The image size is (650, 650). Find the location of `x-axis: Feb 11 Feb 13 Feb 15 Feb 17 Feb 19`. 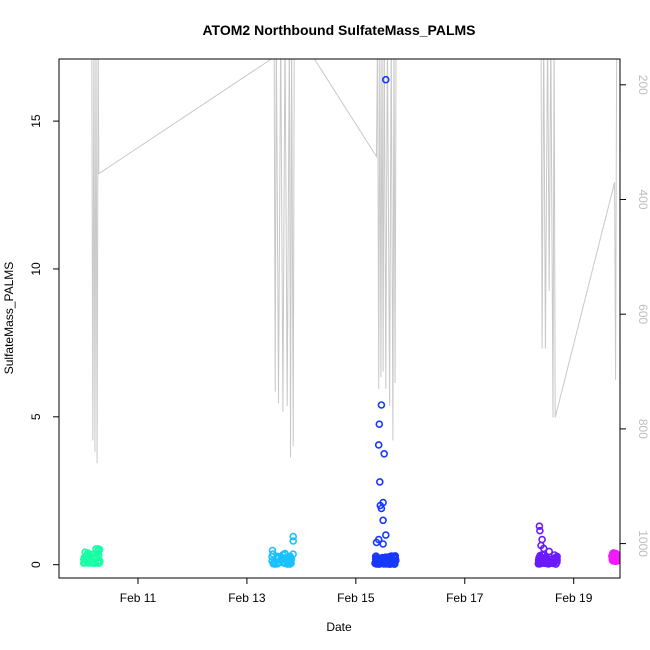

x-axis: Feb 11 Feb 13 Feb 15 Feb 17 Feb 19 is located at coordinates (356, 591).